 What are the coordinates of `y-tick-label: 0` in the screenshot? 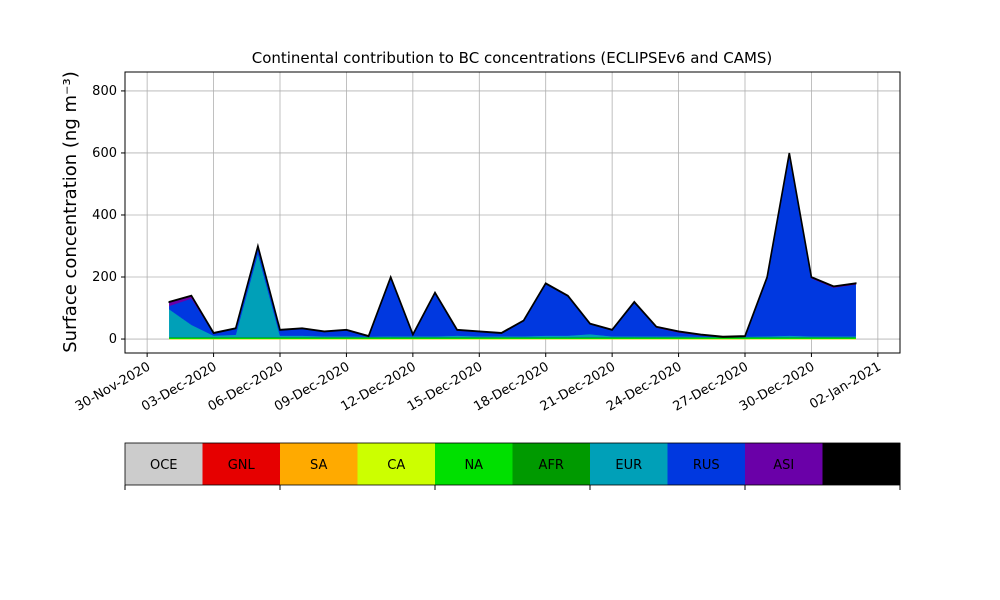 It's located at (113, 339).